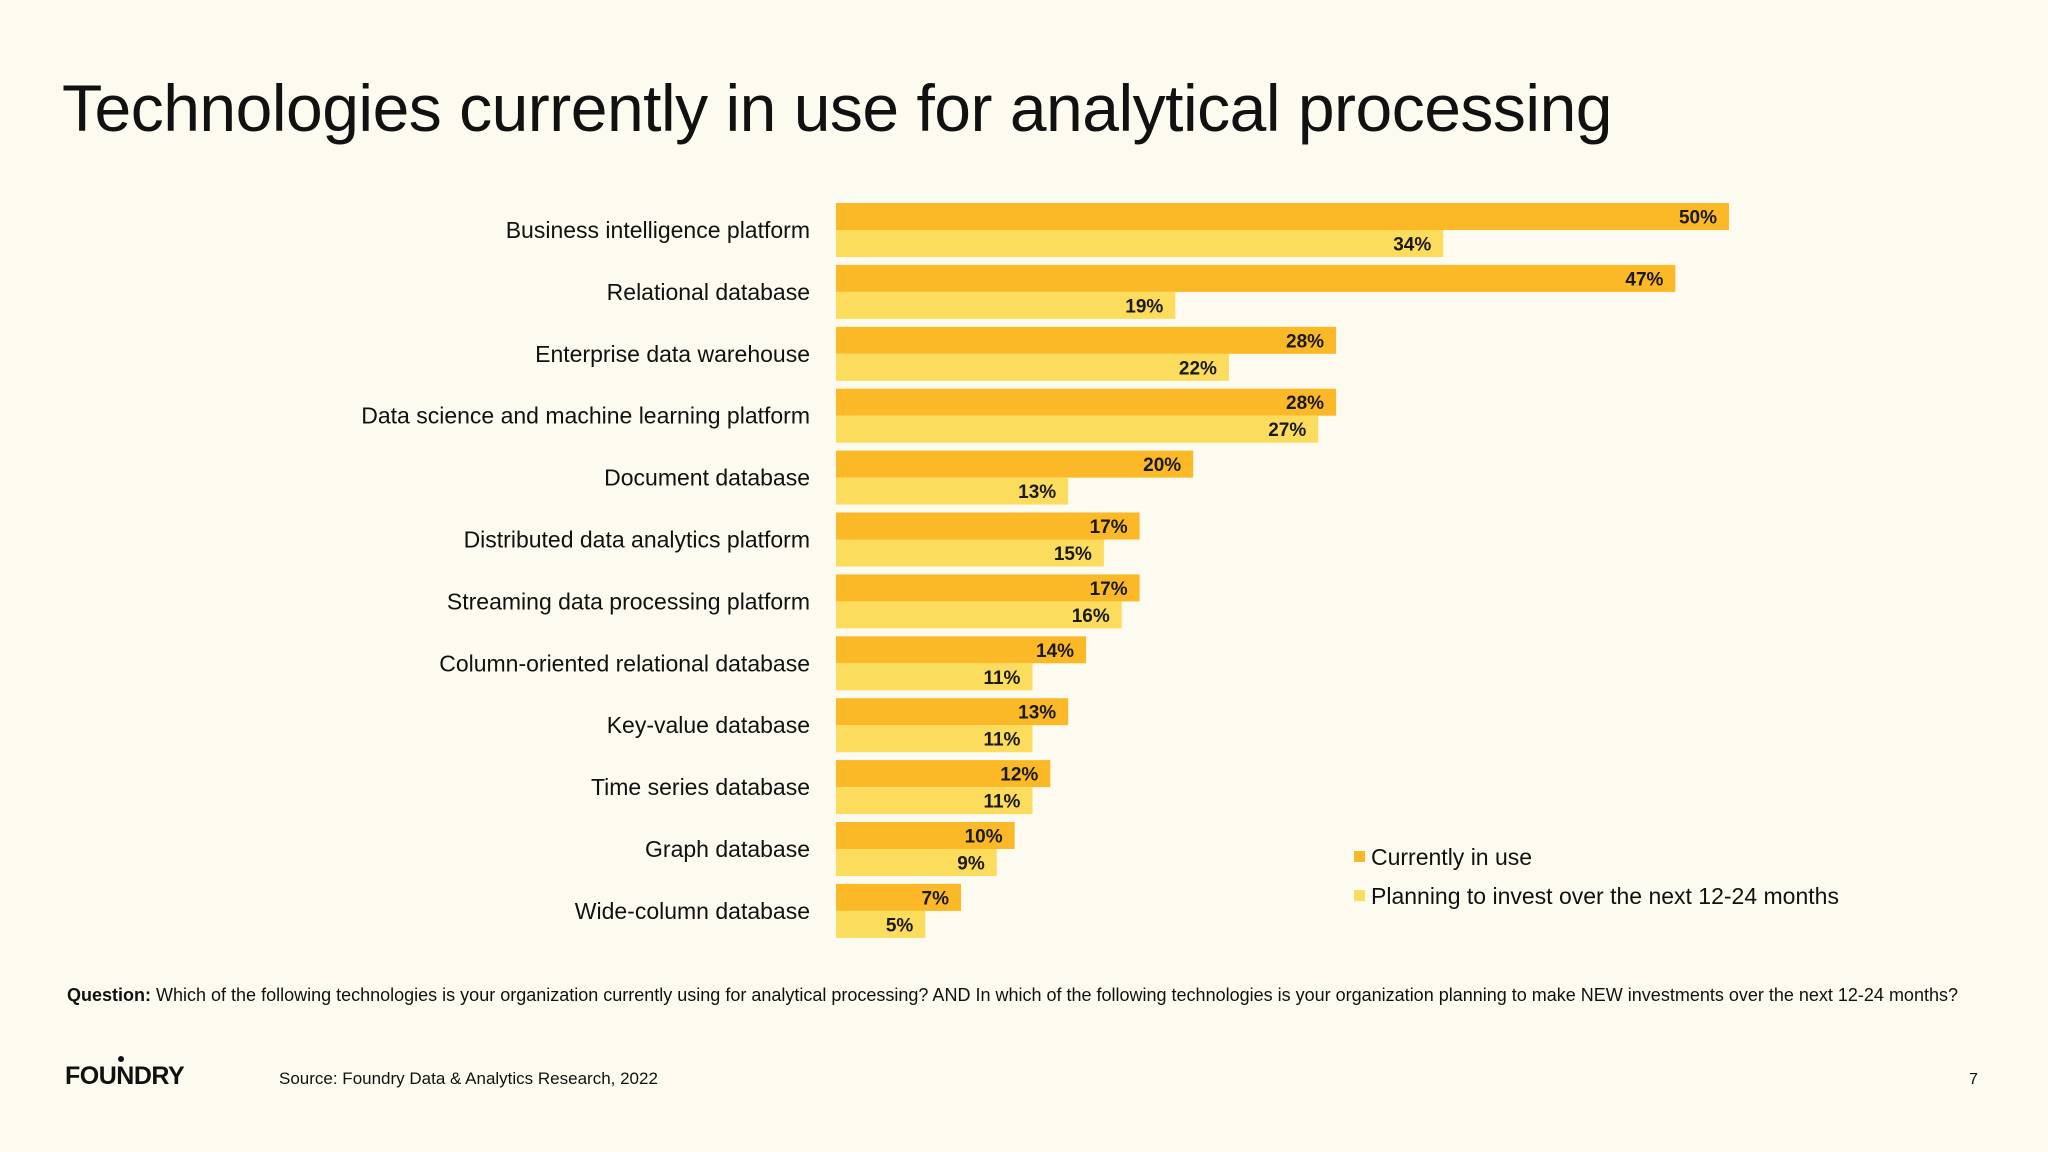 The width and height of the screenshot is (2048, 1152). What do you see at coordinates (1644, 279) in the screenshot?
I see `value-label-current: 47%` at bounding box center [1644, 279].